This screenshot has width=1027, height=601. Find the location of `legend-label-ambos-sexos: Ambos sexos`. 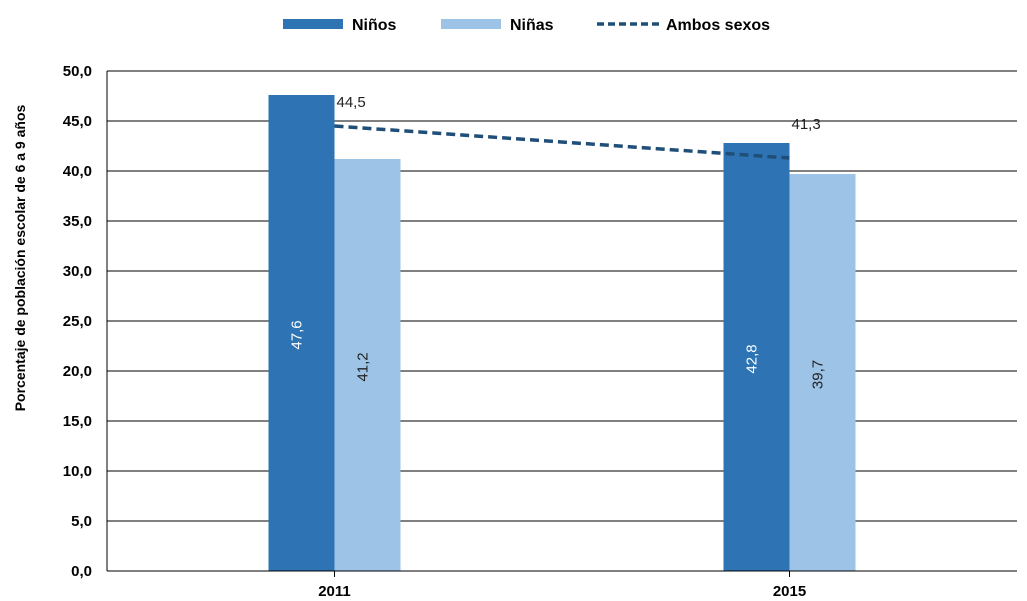

legend-label-ambos-sexos: Ambos sexos is located at coordinates (718, 25).